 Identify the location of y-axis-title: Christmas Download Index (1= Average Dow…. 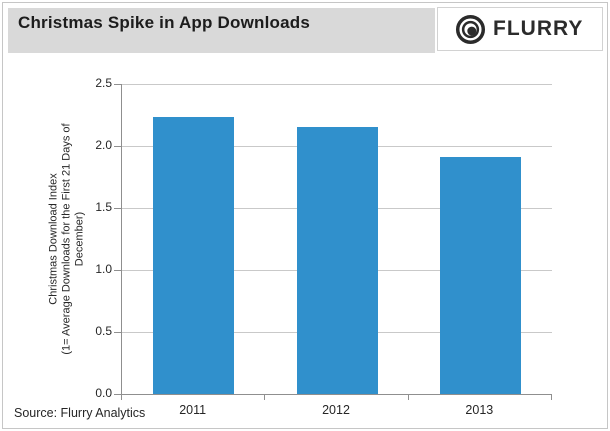
(66, 239).